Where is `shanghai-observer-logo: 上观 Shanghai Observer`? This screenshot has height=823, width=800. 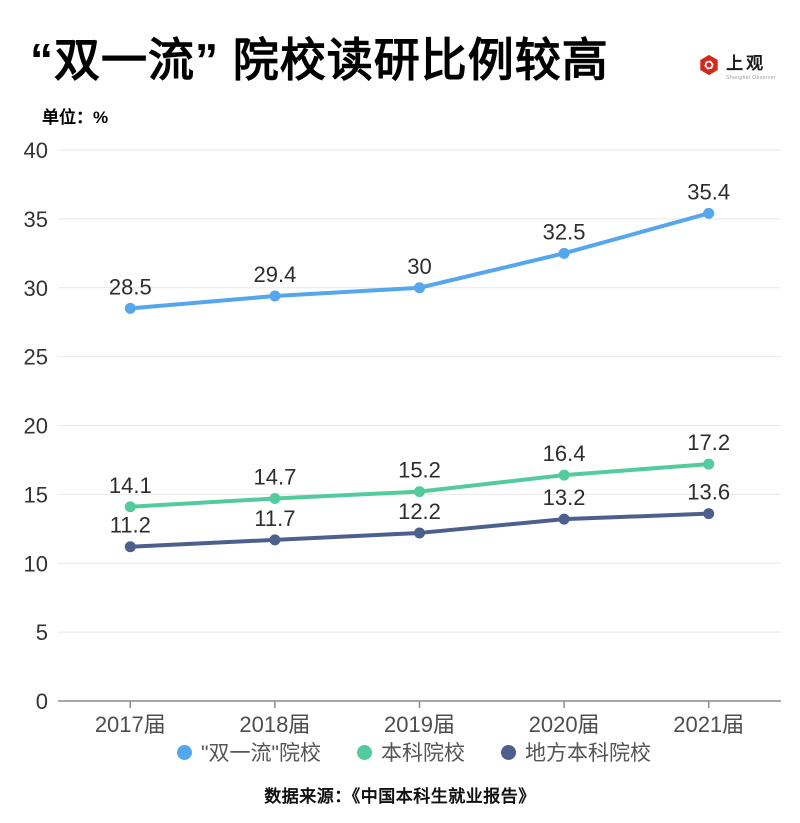
shanghai-observer-logo: 上观 Shanghai Observer is located at coordinates (737, 67).